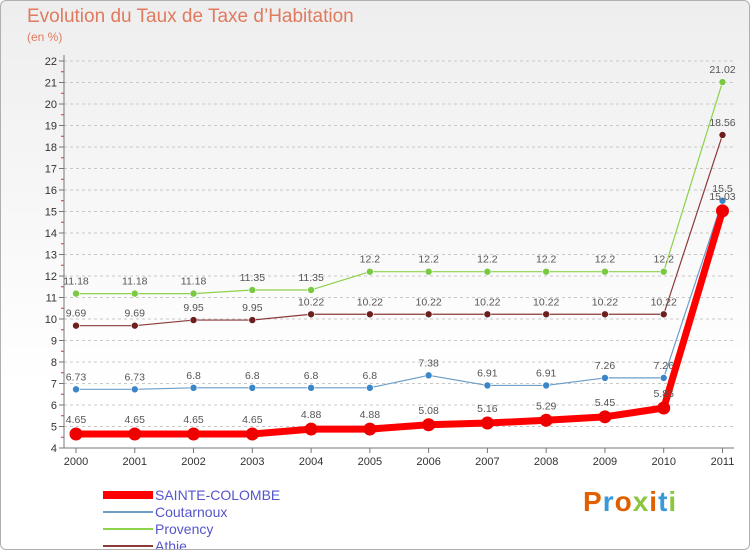 The width and height of the screenshot is (750, 550). Describe the element at coordinates (722, 189) in the screenshot. I see `data-label-coutarnoux: 15.5` at that location.